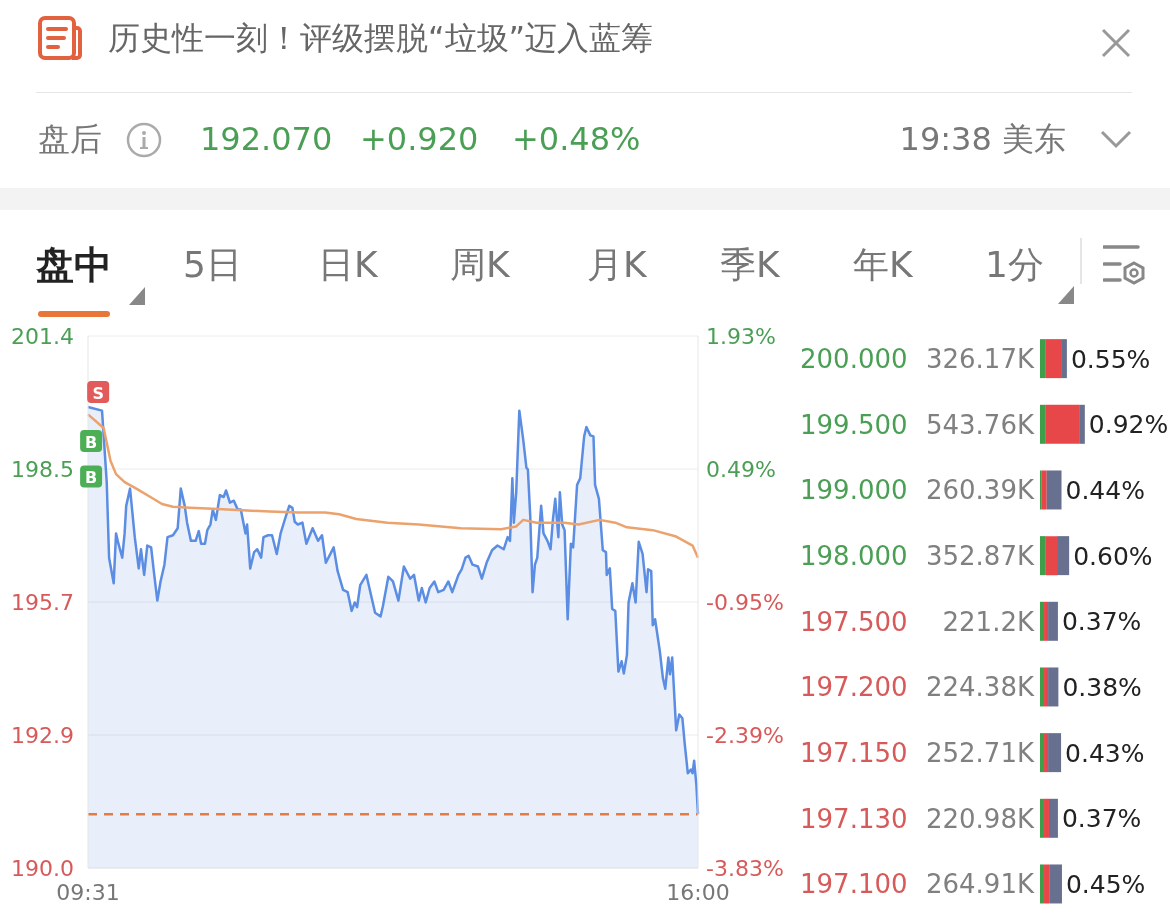  I want to click on text: +0.48%, so click(576, 139).